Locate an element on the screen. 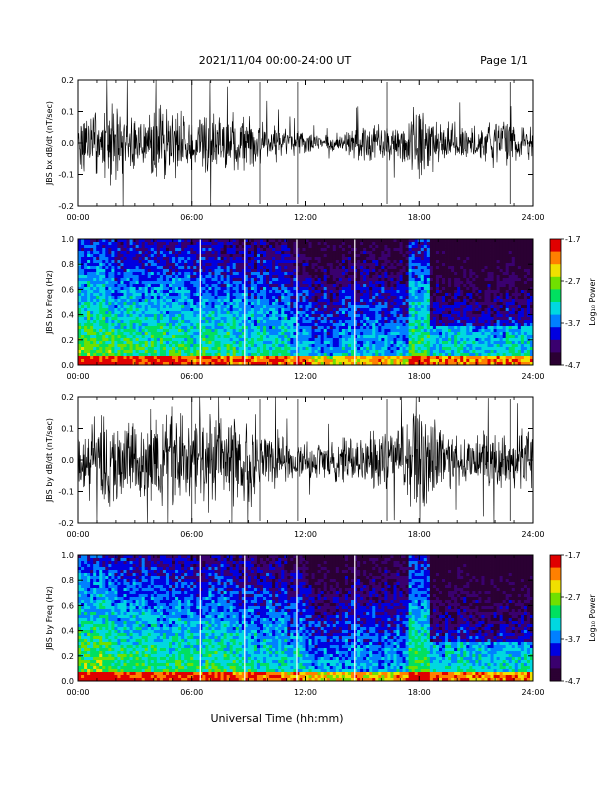  x-tick-label: 24:00 is located at coordinates (532, 217).